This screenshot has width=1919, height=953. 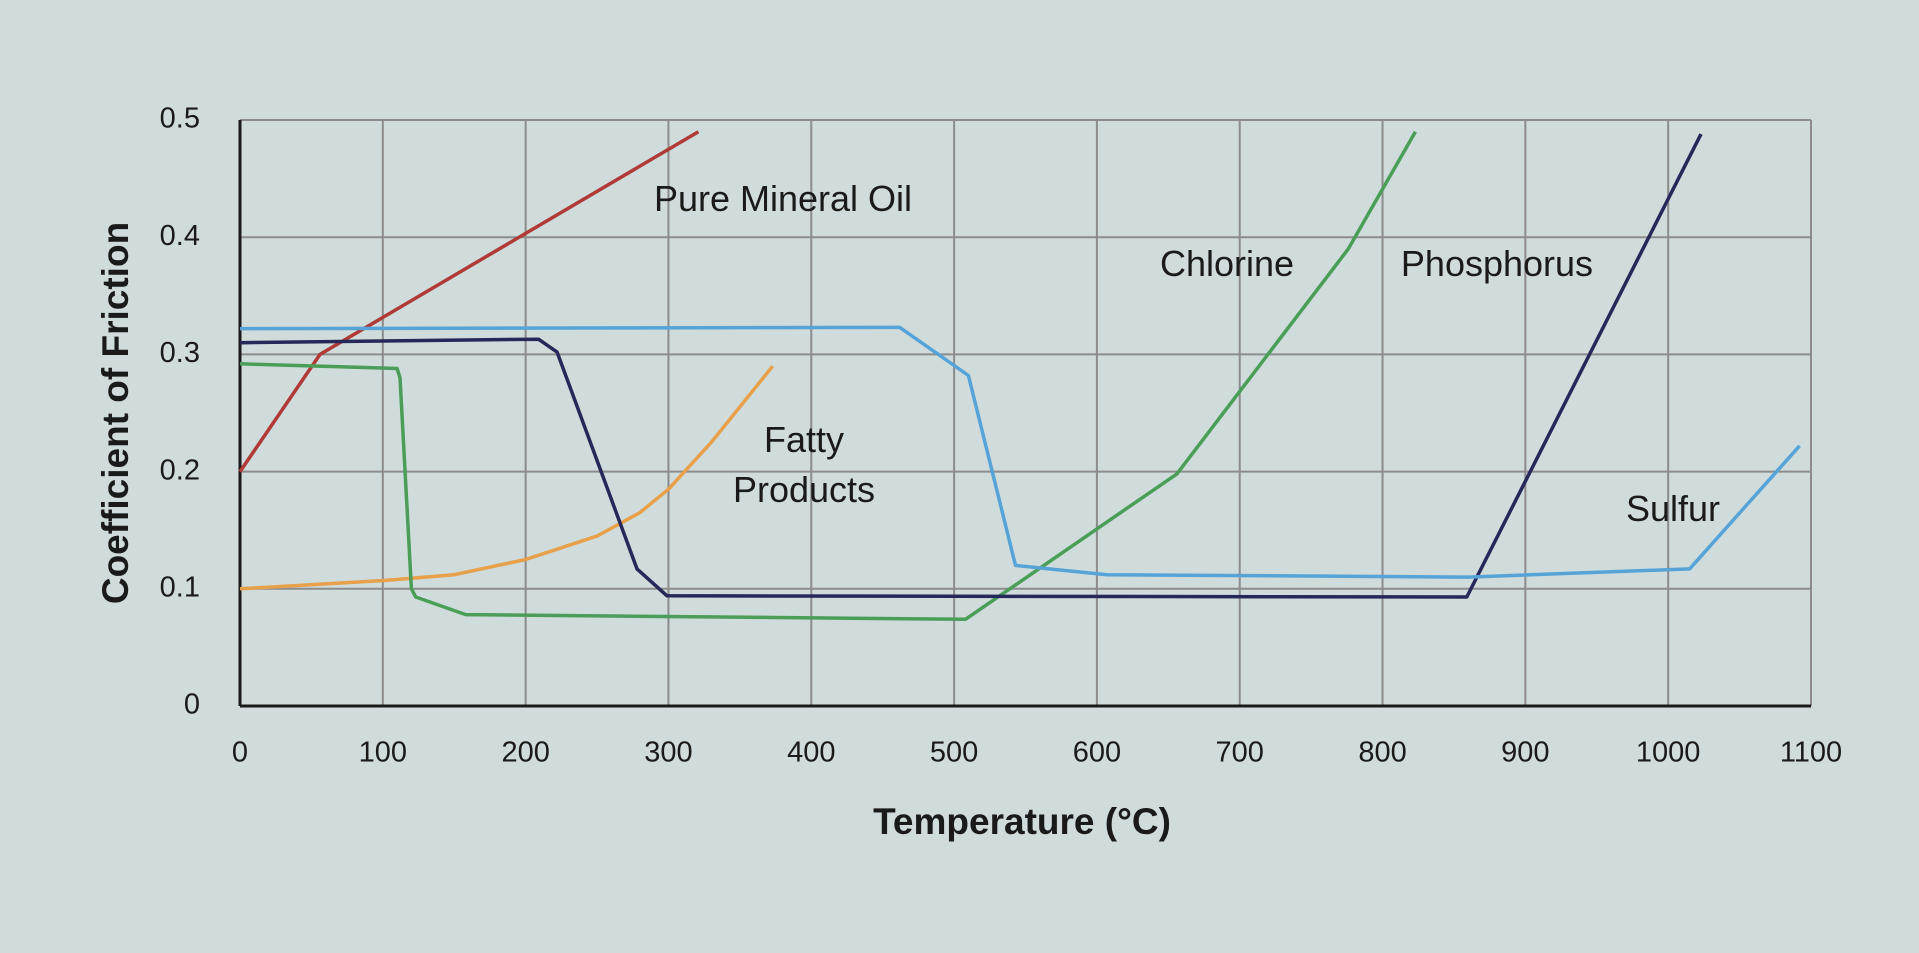 What do you see at coordinates (1382, 753) in the screenshot?
I see `x-tick-label: 800` at bounding box center [1382, 753].